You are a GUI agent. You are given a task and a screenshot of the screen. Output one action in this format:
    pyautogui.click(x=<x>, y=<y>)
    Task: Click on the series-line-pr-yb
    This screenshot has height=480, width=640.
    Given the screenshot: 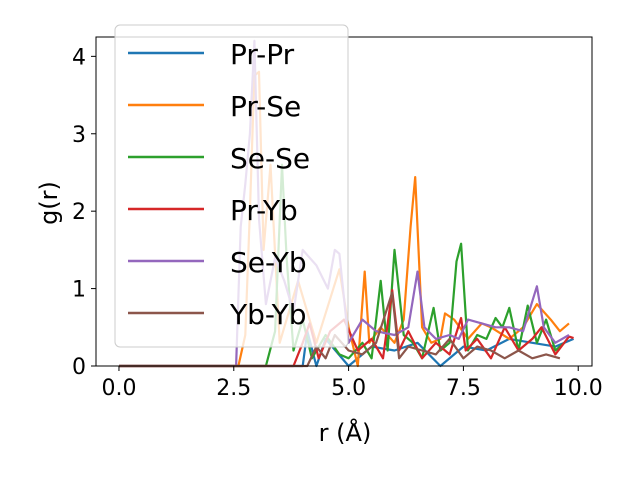 What is the action you would take?
    pyautogui.click(x=346, y=328)
    